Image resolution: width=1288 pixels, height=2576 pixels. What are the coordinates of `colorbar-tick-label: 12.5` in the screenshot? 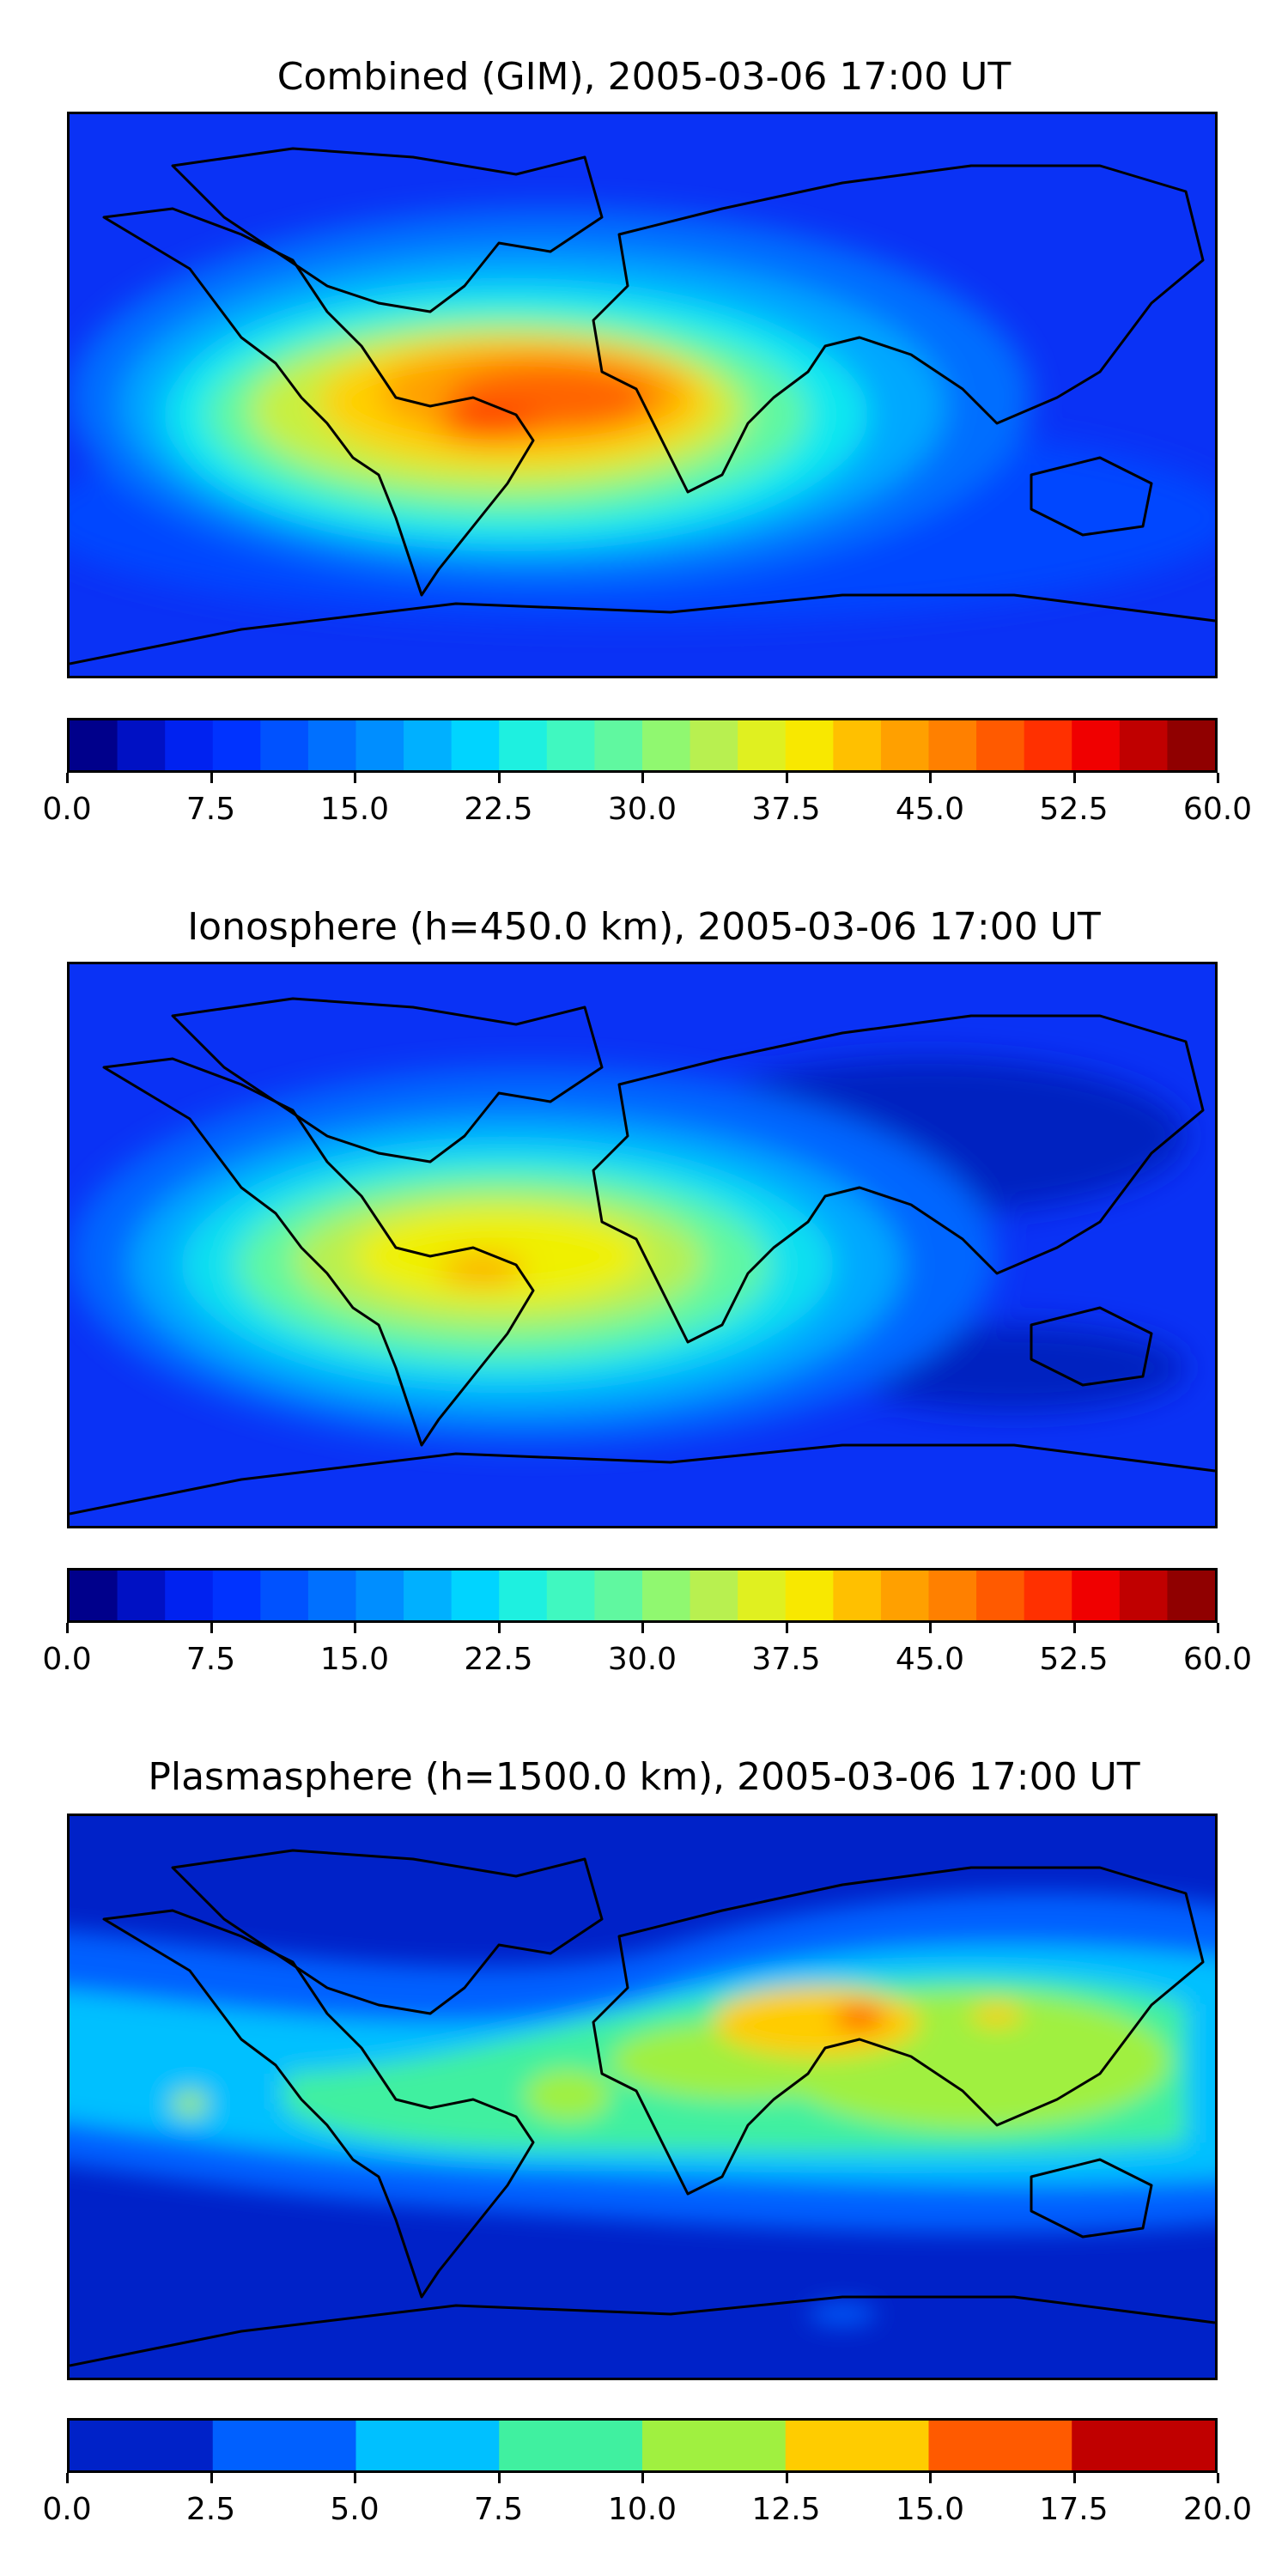 It's located at (786, 2509).